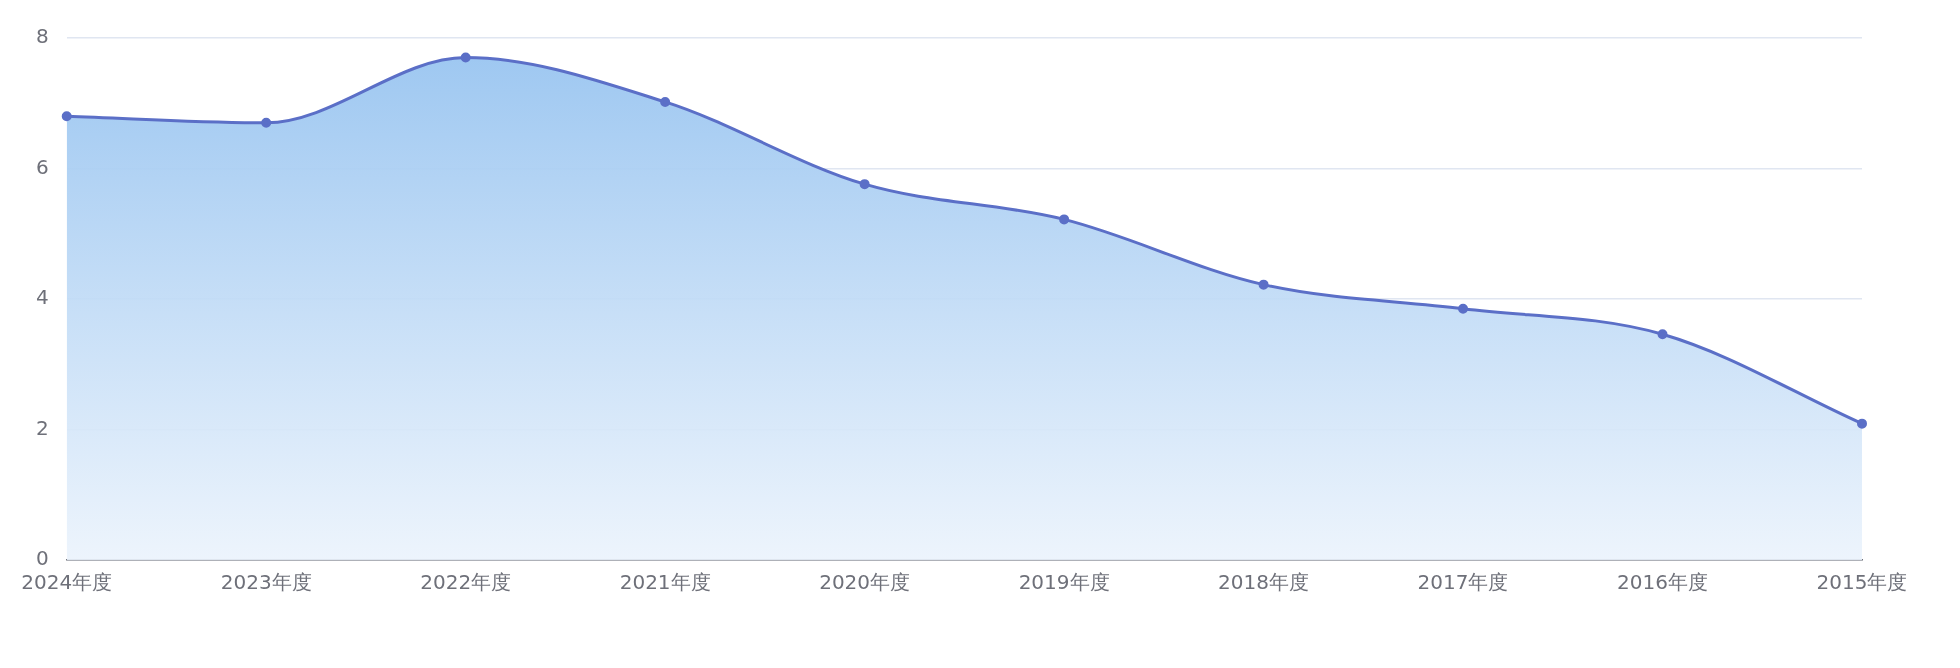  What do you see at coordinates (42, 36) in the screenshot?
I see `y-tick-label: 8` at bounding box center [42, 36].